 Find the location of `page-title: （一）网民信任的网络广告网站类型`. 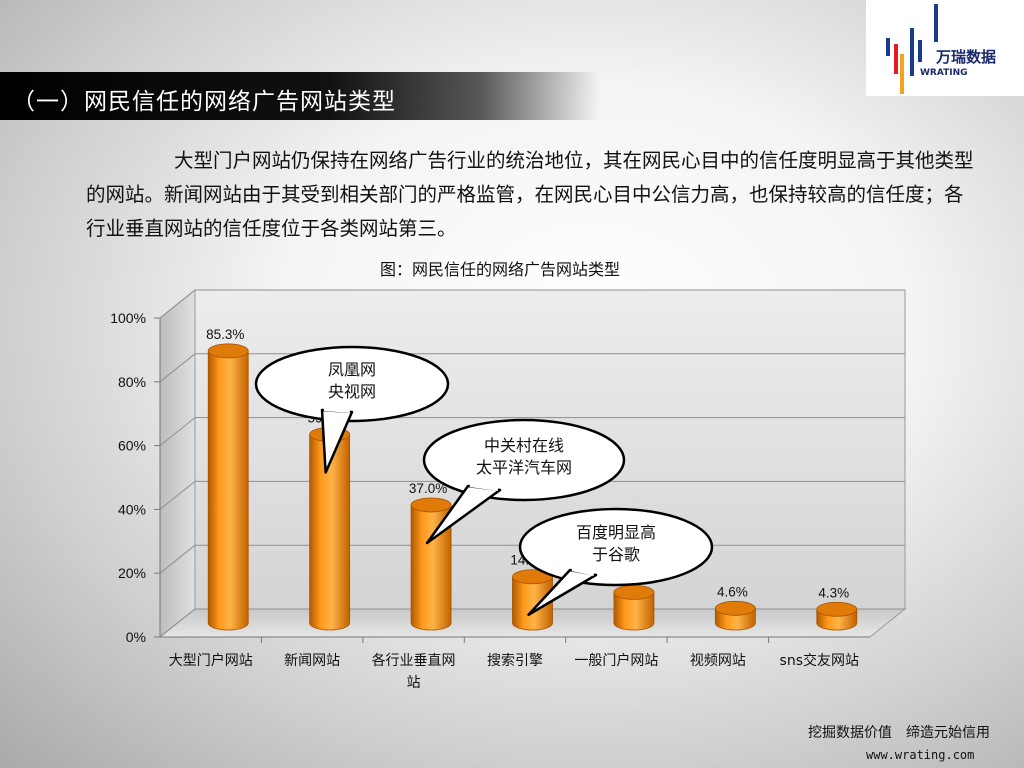

page-title: （一）网民信任的网络广告网站类型 is located at coordinates (204, 102).